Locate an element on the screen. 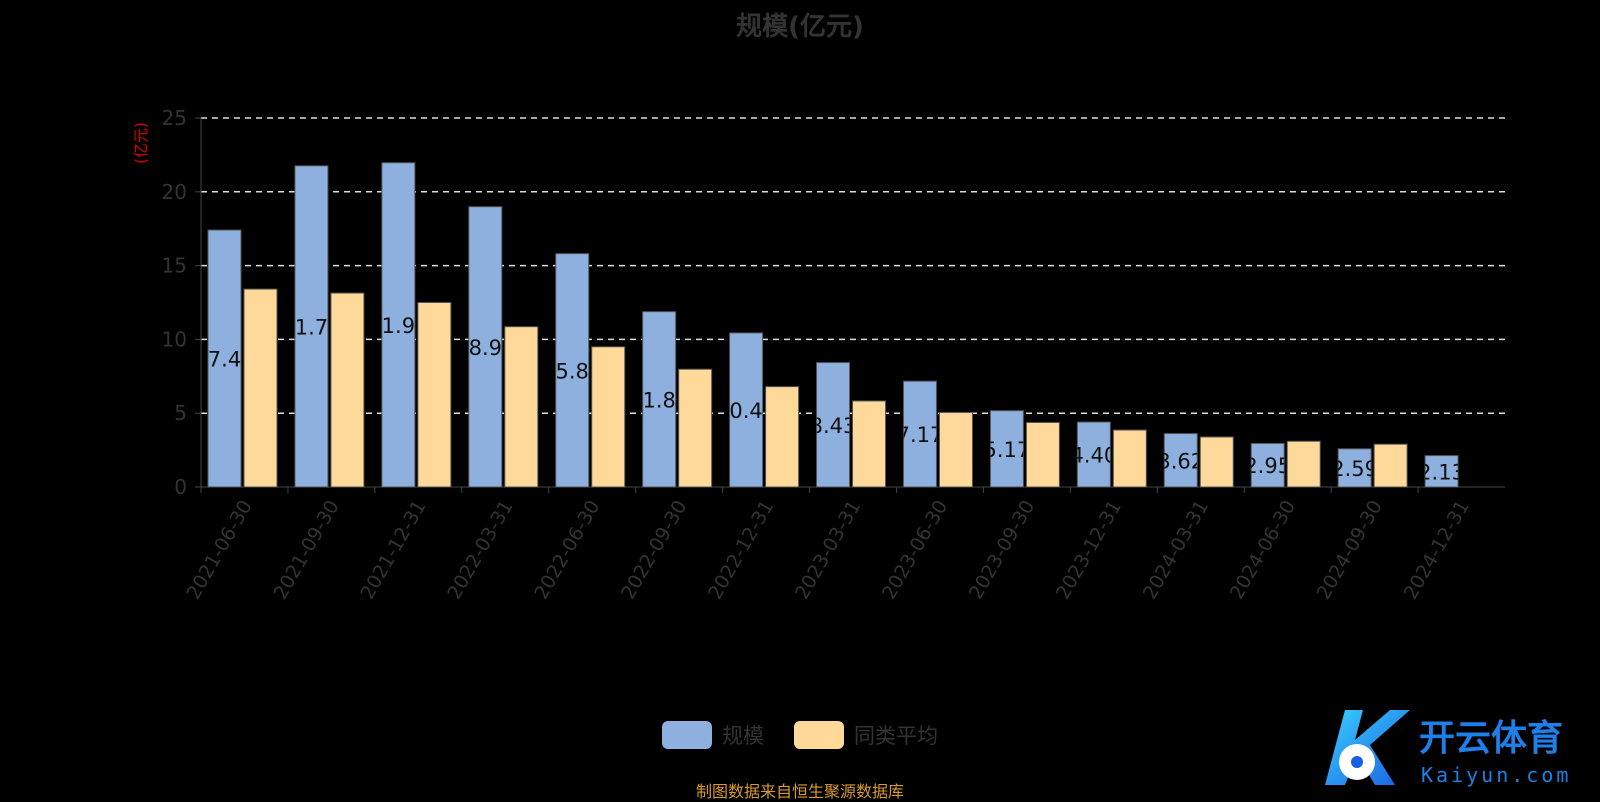 Image resolution: width=1600 pixels, height=802 pixels. data-label: 8.43 is located at coordinates (833, 426).